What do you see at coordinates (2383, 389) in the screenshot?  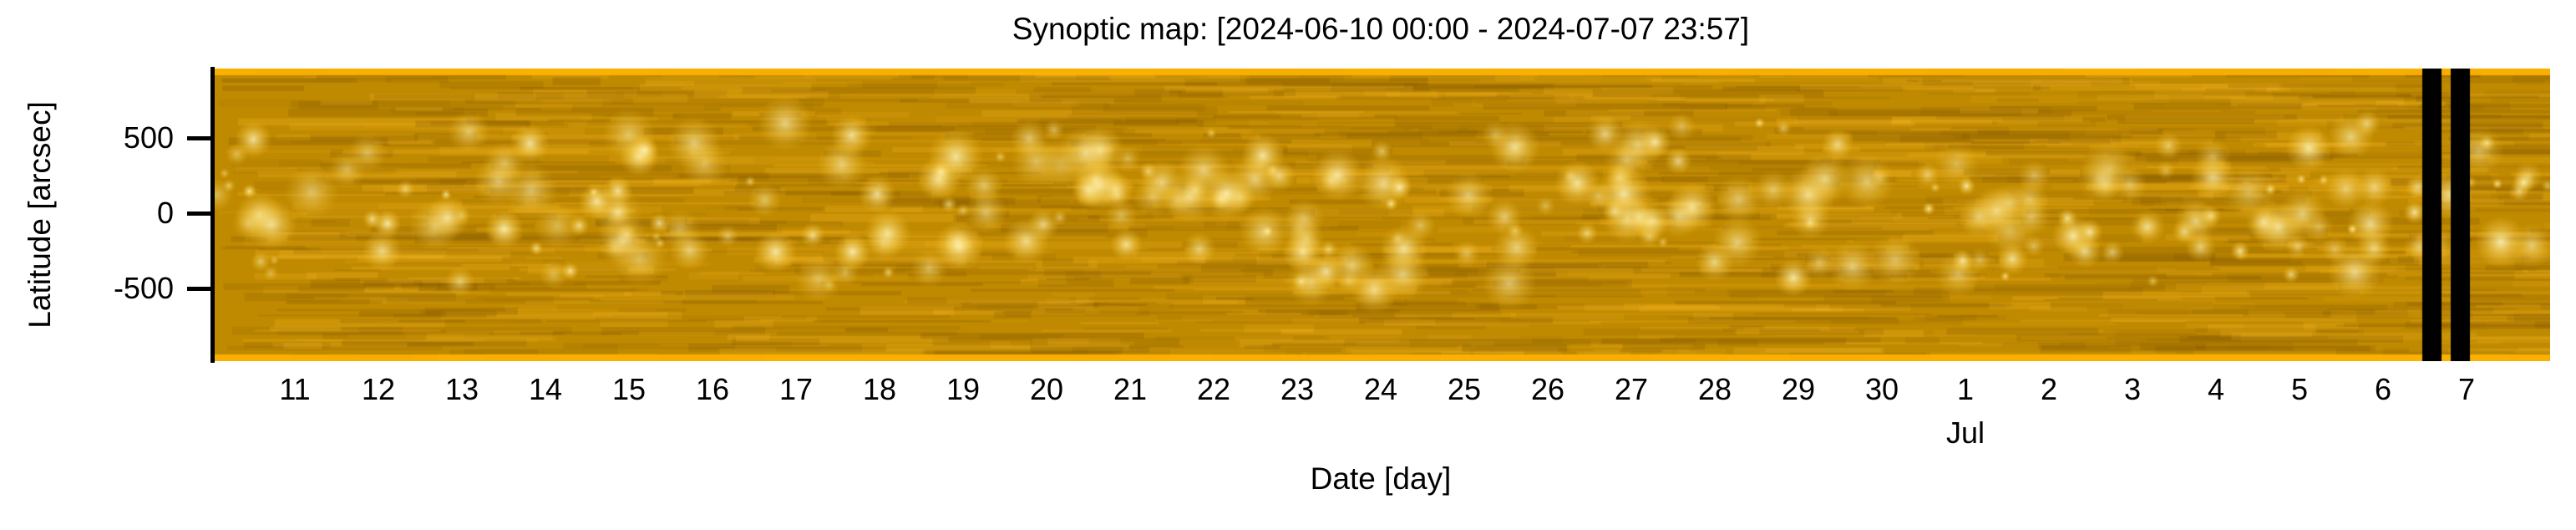 I see `x-tick-label: 6` at bounding box center [2383, 389].